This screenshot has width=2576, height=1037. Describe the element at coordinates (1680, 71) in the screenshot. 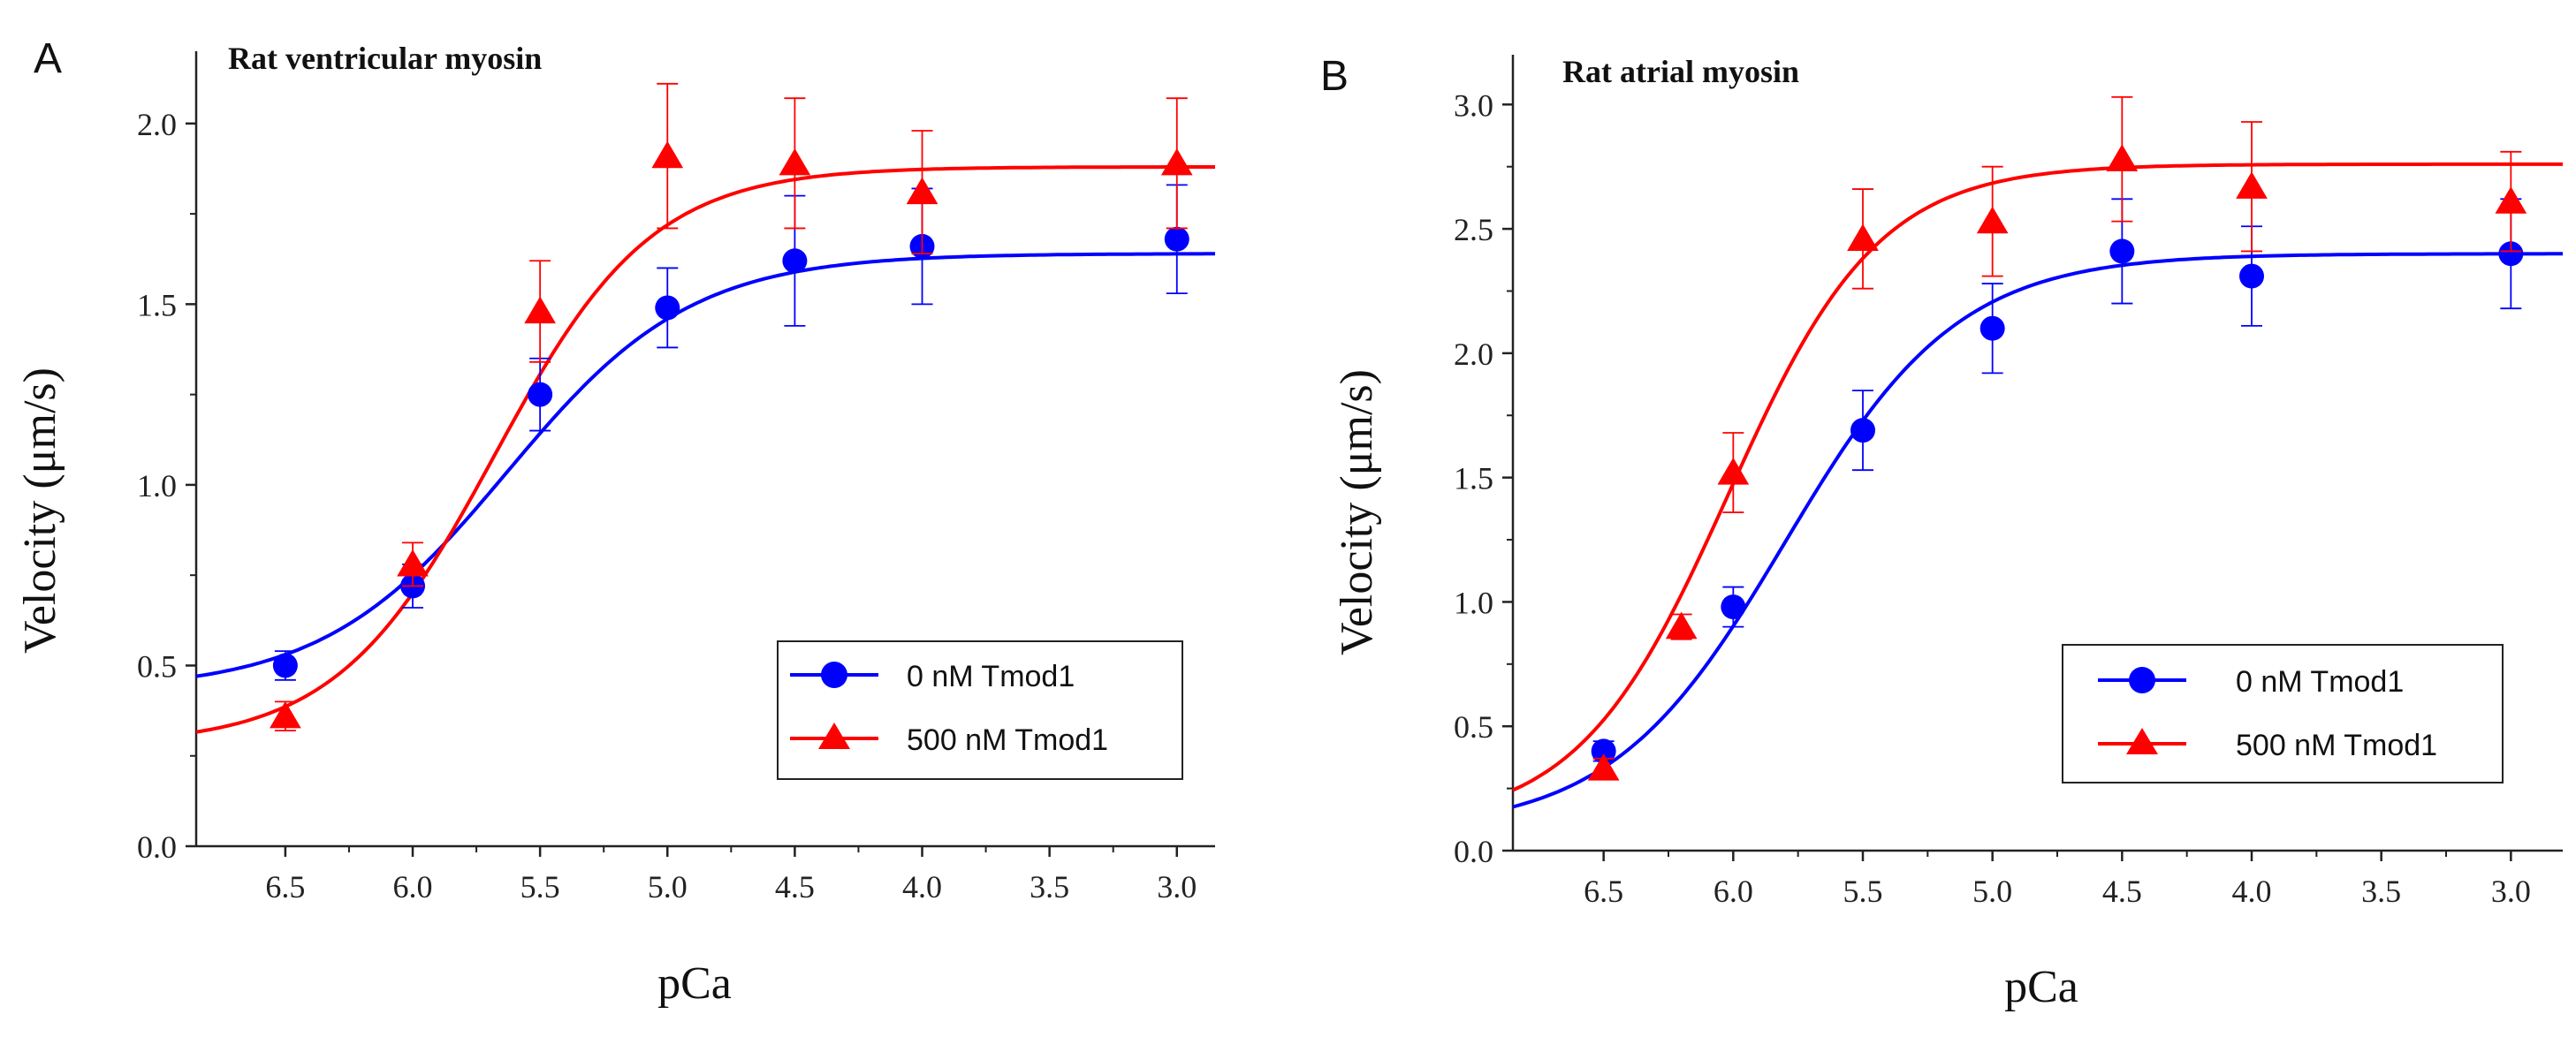

I see `chart-title: Rat atrial myosin` at that location.